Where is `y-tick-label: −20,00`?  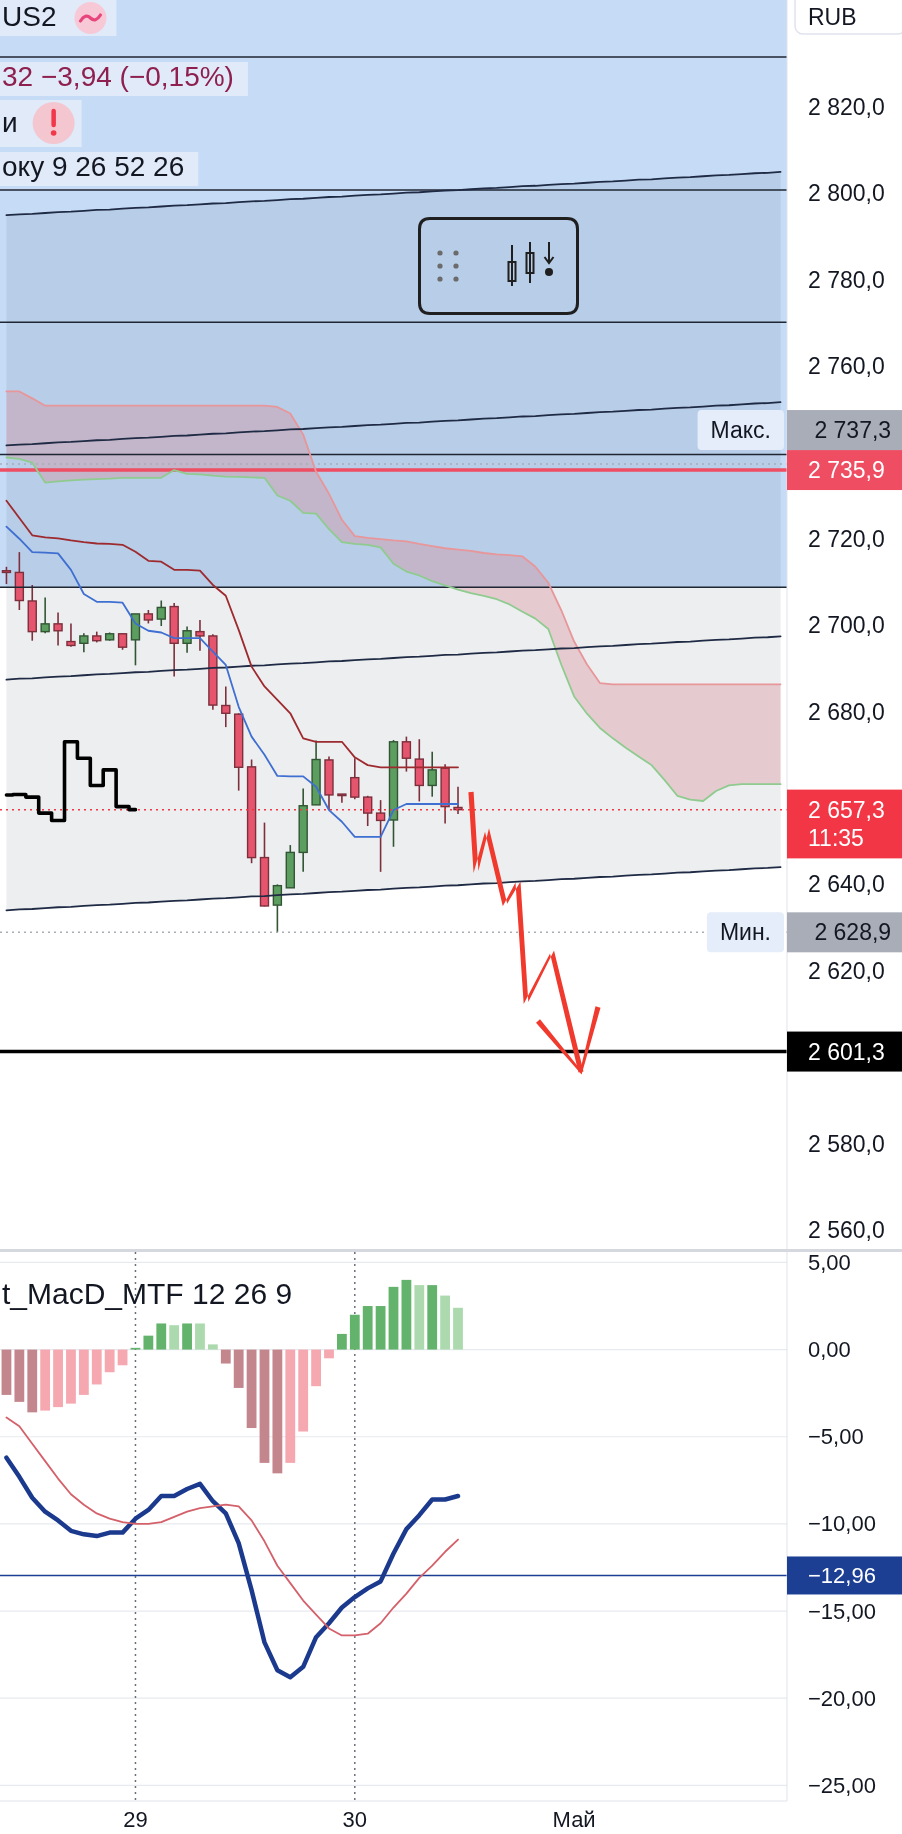
y-tick-label: −20,00 is located at coordinates (842, 1698).